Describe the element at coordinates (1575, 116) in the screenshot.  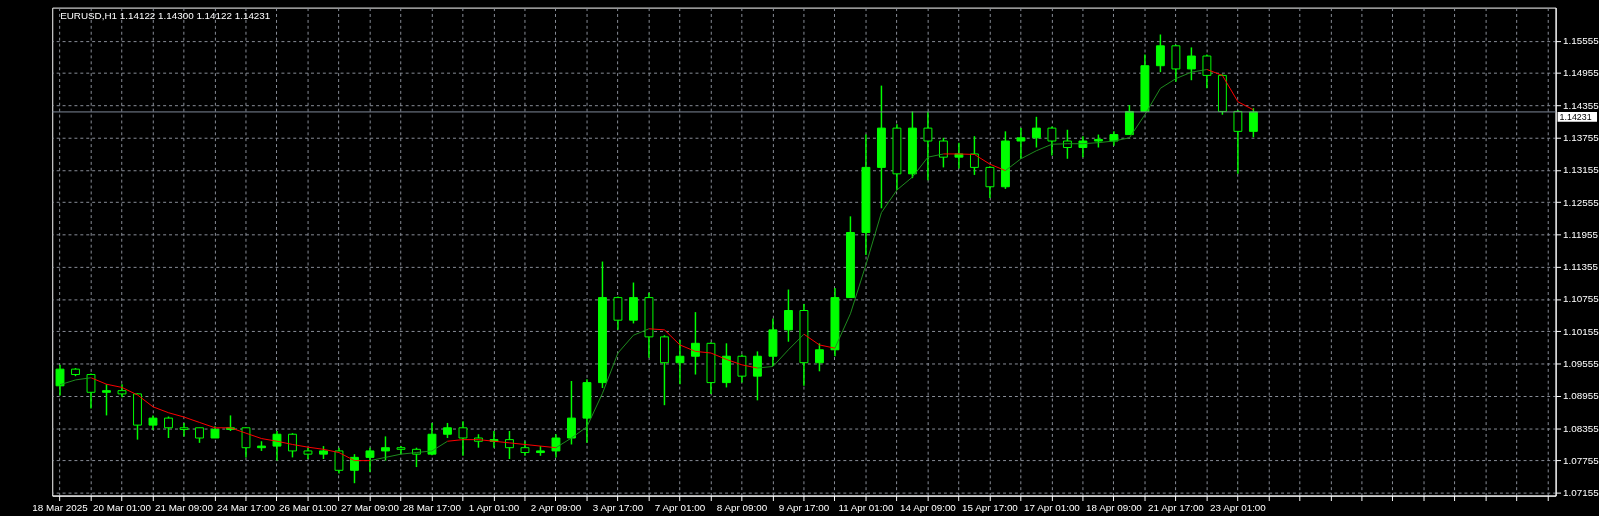
I see `ref-line-label: 1.14231` at that location.